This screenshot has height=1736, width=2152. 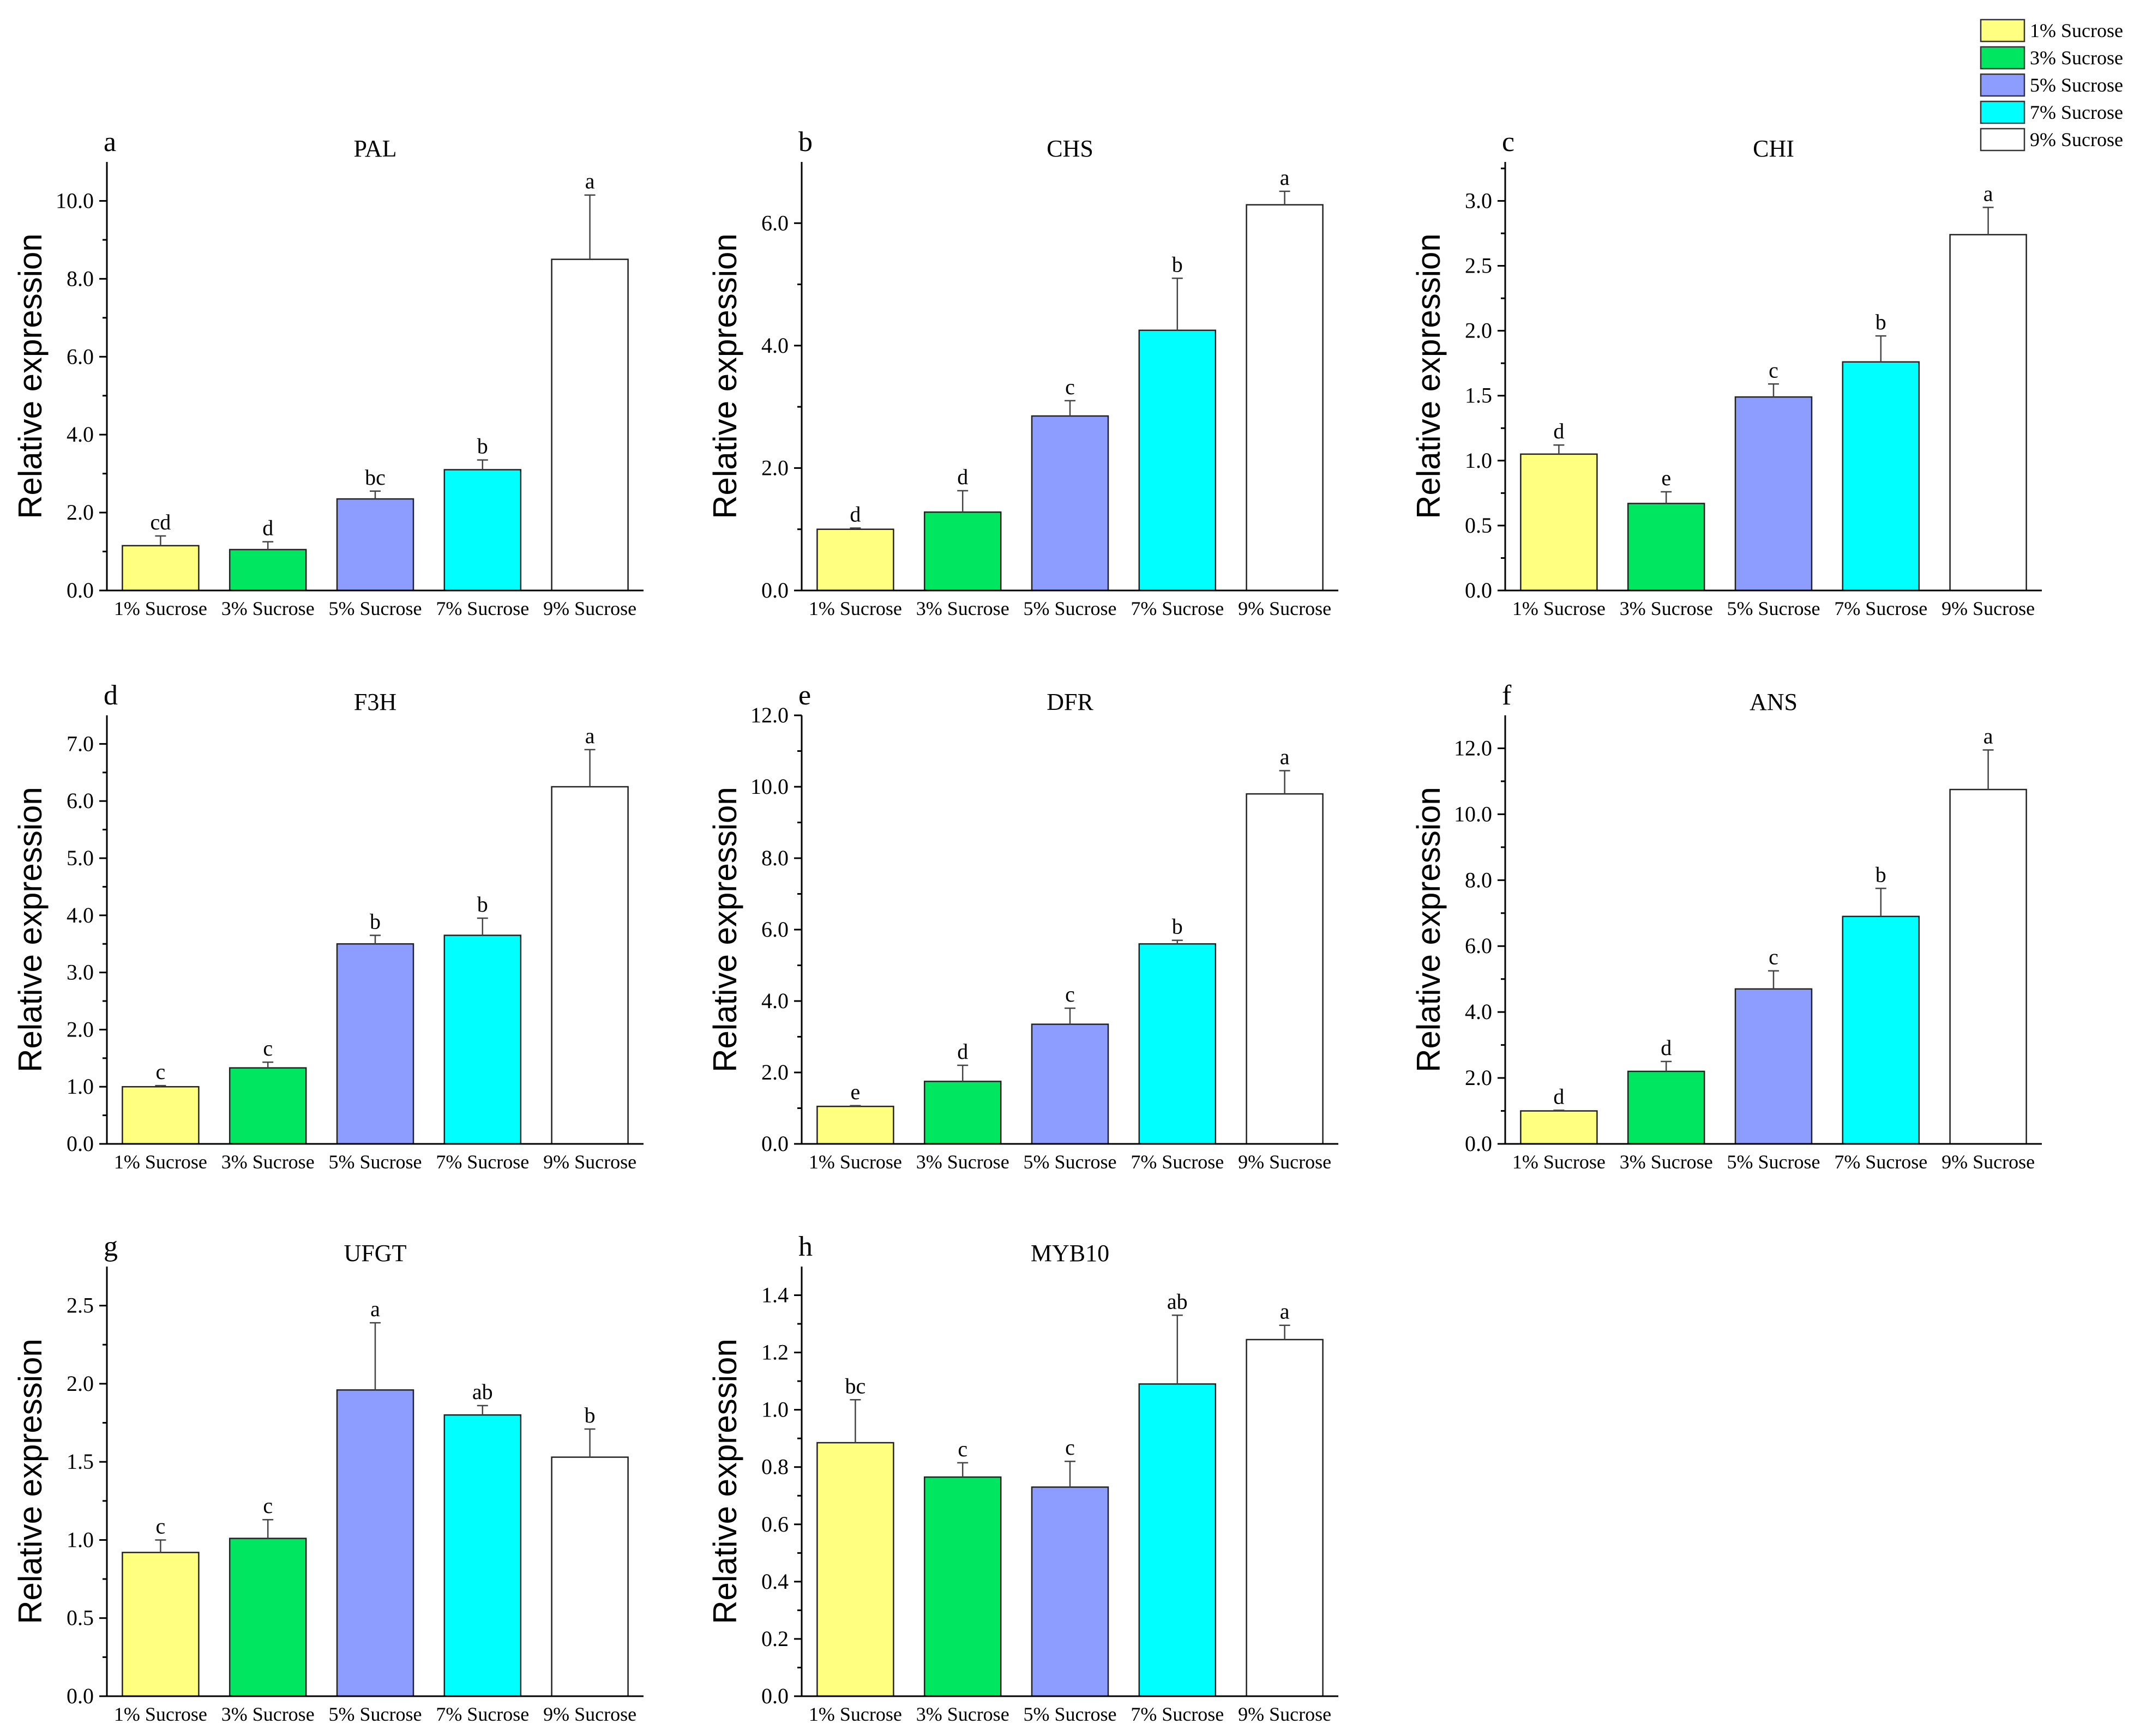 I want to click on legend-item: 5% Sucrose, so click(x=2051, y=85).